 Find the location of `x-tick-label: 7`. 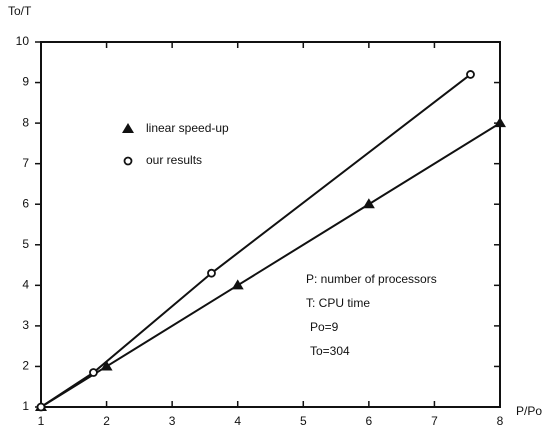

x-tick-label: 7 is located at coordinates (434, 421).